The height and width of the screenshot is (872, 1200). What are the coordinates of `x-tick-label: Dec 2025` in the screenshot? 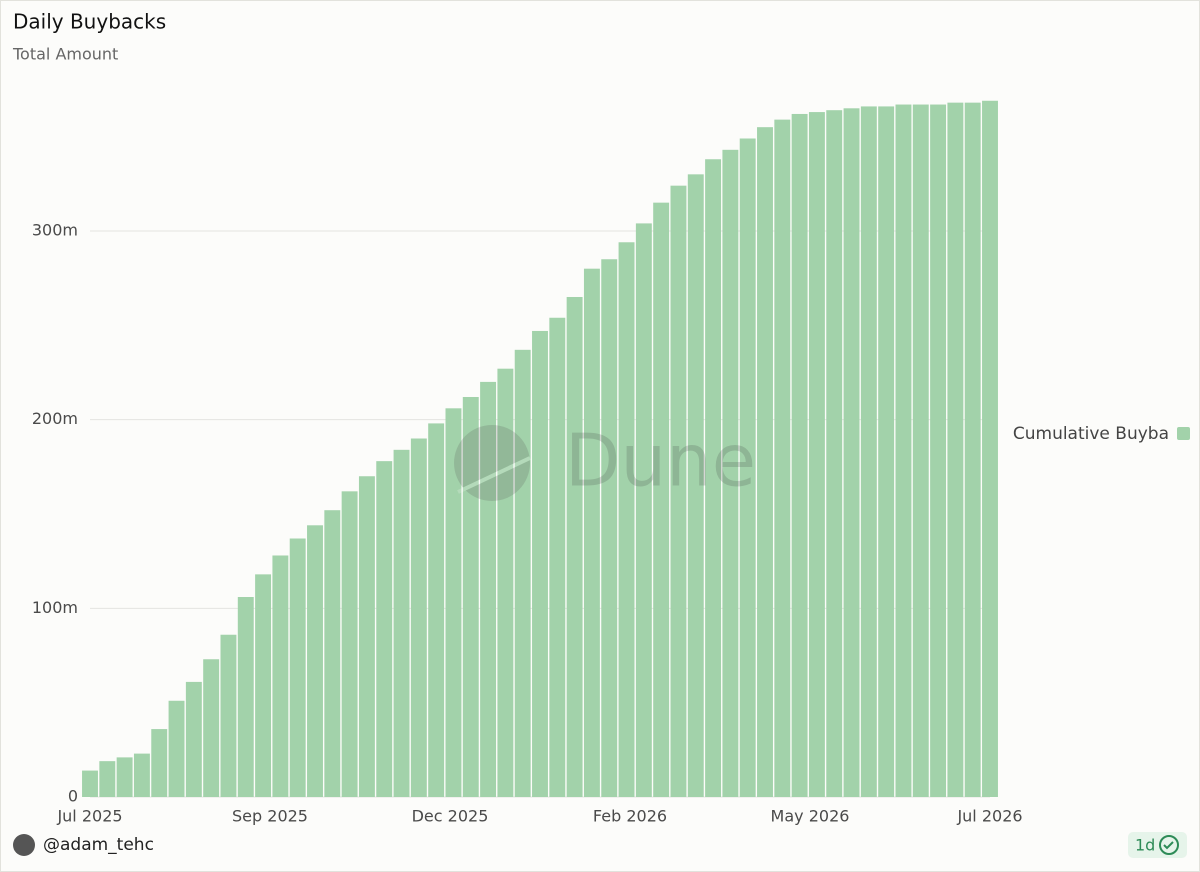 It's located at (450, 816).